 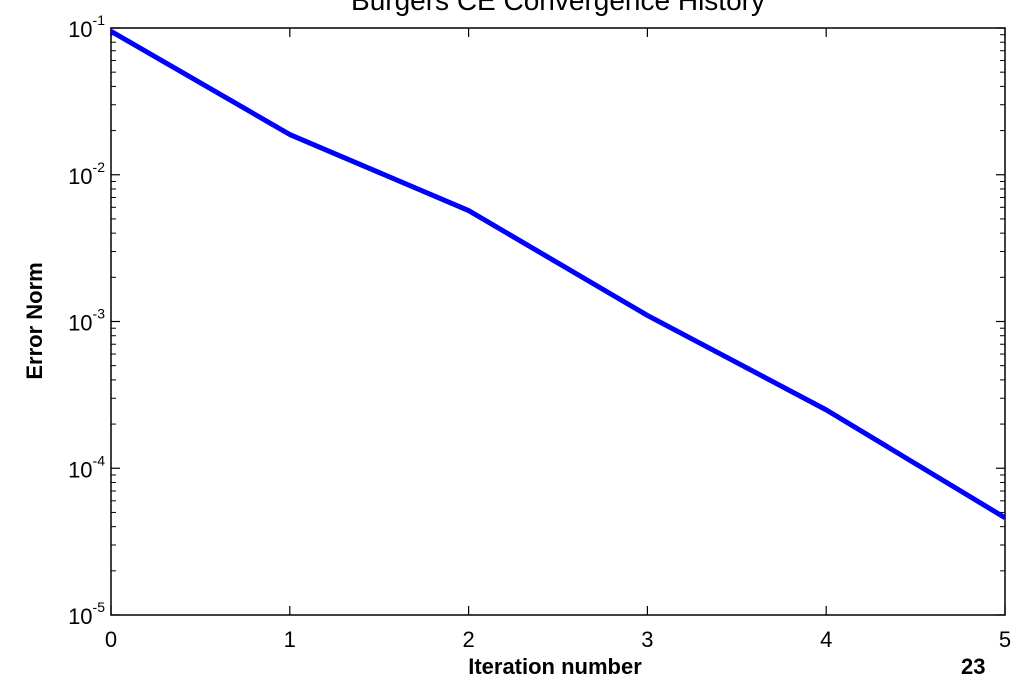 What do you see at coordinates (290, 639) in the screenshot?
I see `x-tick-label: 1` at bounding box center [290, 639].